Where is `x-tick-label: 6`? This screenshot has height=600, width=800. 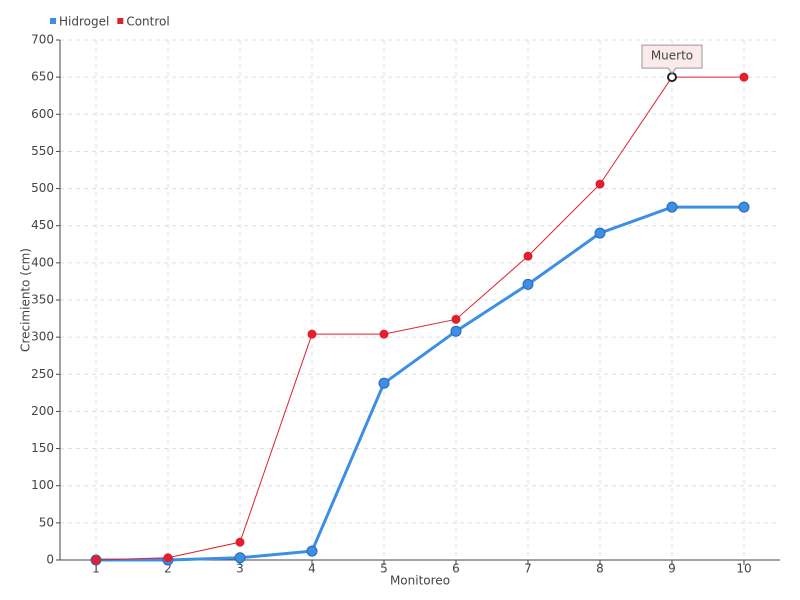 x-tick-label: 6 is located at coordinates (456, 569).